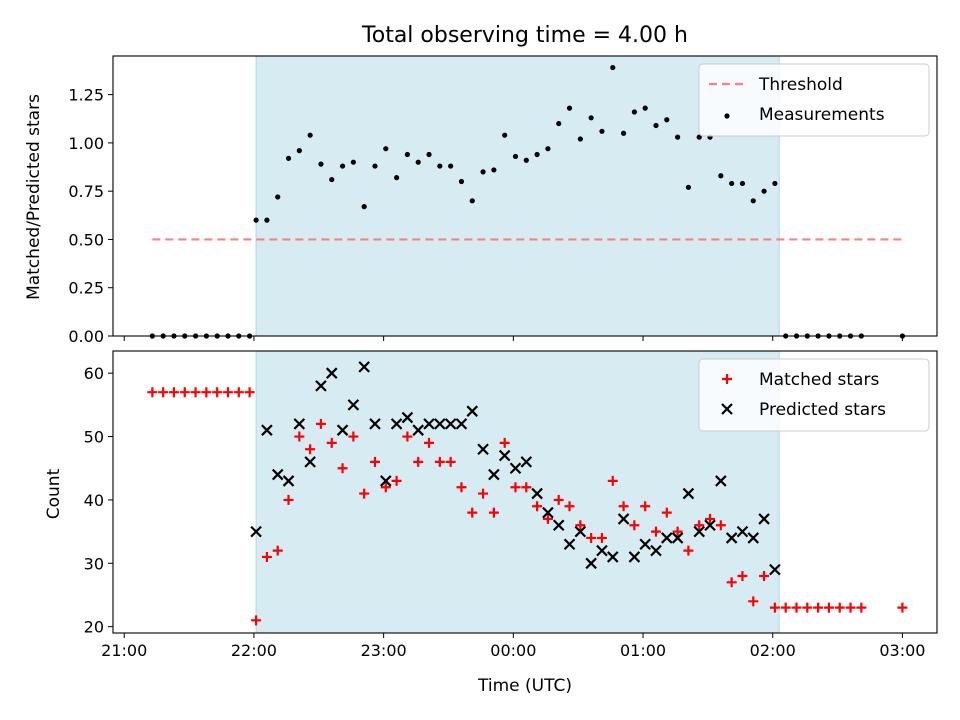 This screenshot has height=720, width=960. Describe the element at coordinates (727, 409) in the screenshot. I see `legend-predicted-swatch` at that location.